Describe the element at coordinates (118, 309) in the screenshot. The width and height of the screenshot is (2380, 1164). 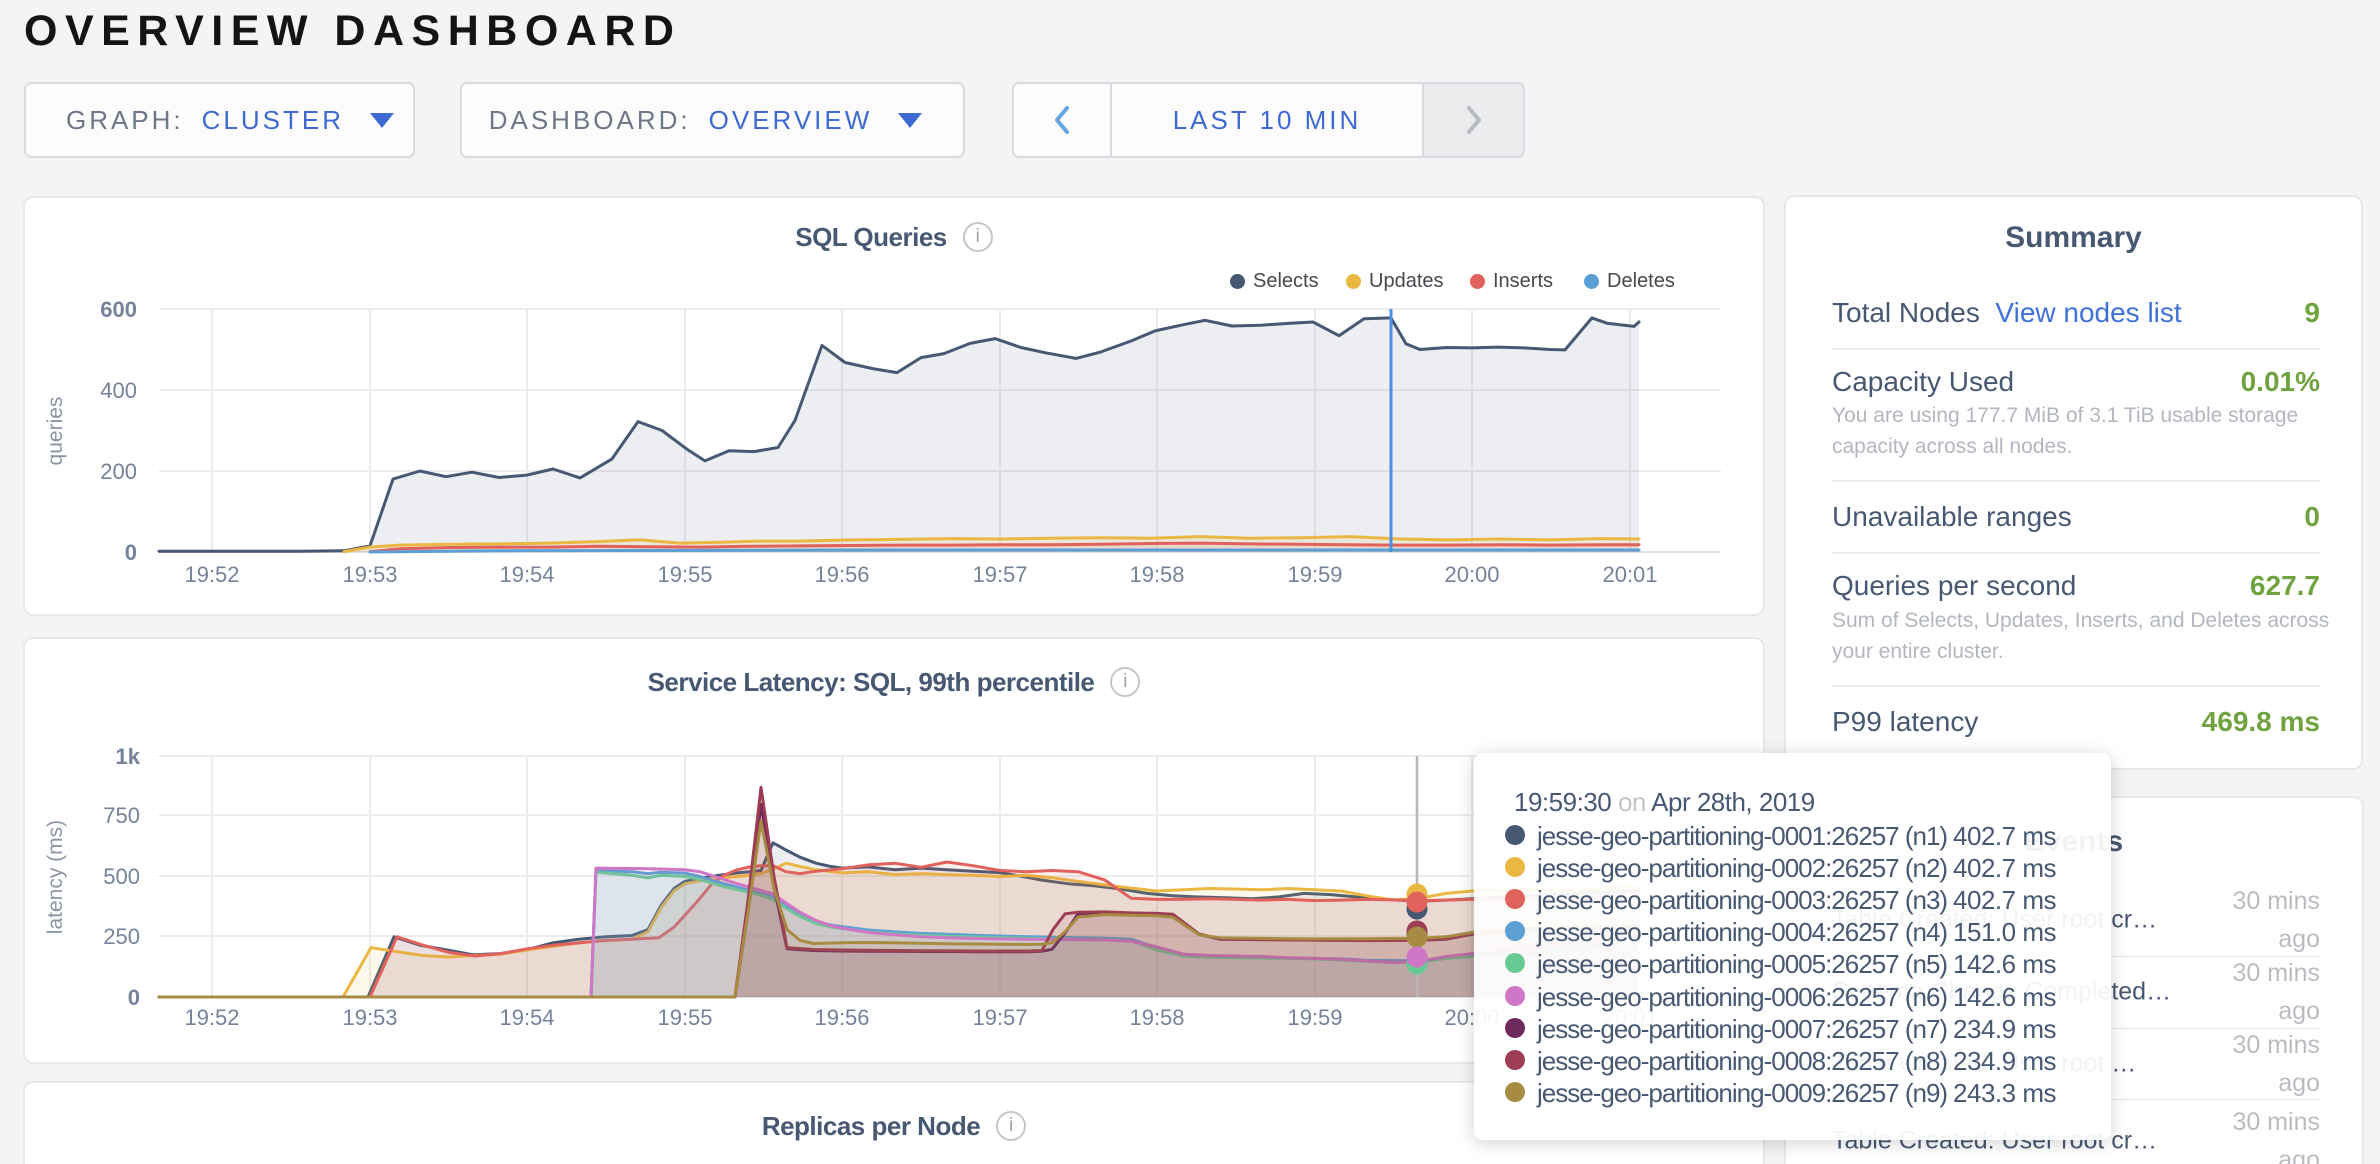
I see `svg-text: 600` at that location.